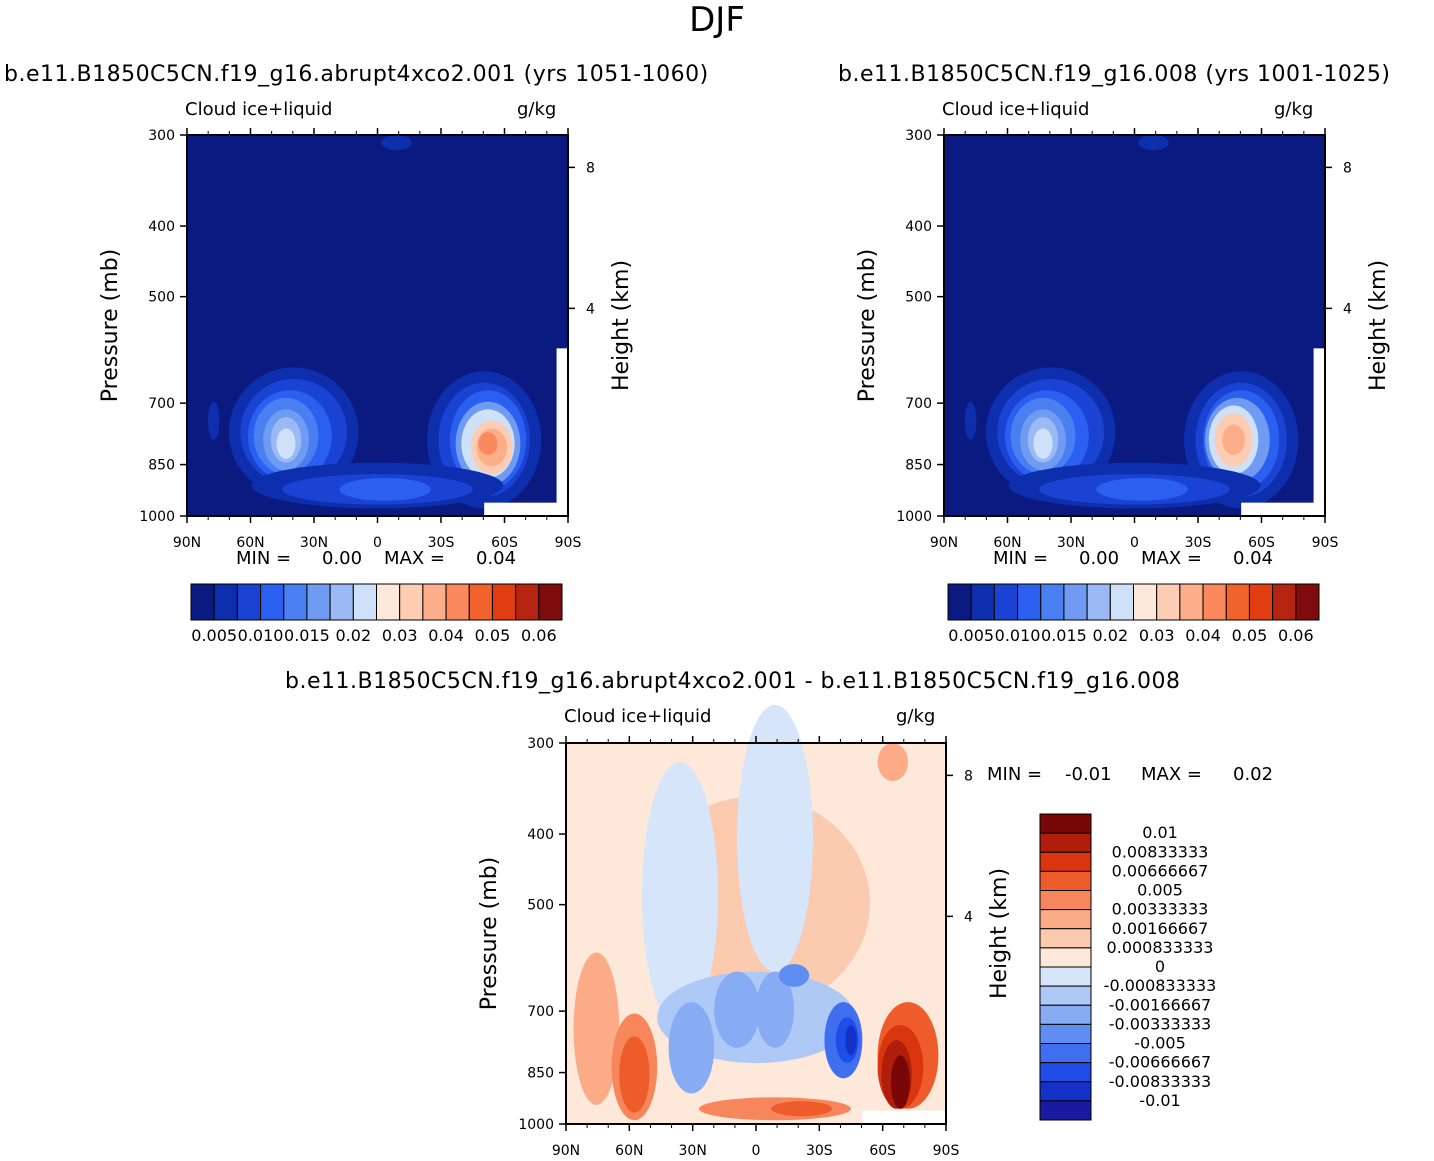  Describe the element at coordinates (1015, 774) in the screenshot. I see `diff-min-label: MIN =` at that location.